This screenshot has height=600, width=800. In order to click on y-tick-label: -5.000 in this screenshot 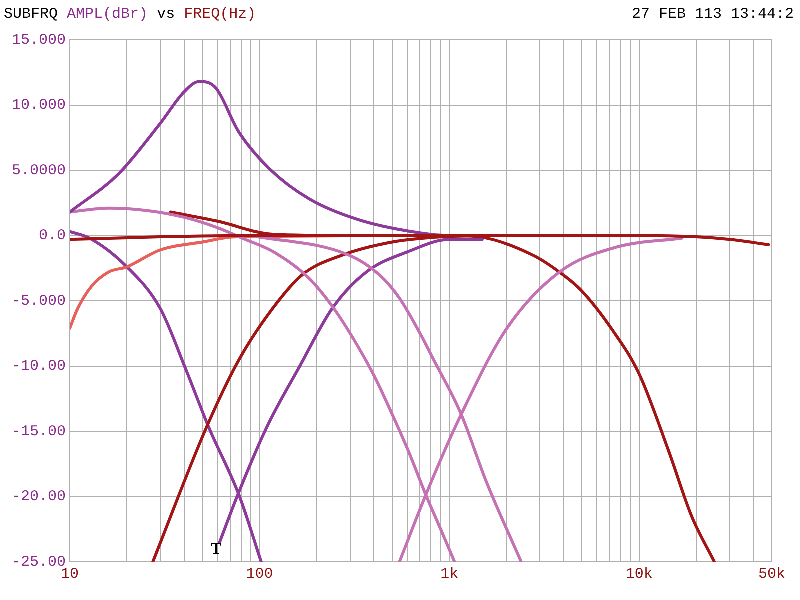, I will do `click(39, 301)`.